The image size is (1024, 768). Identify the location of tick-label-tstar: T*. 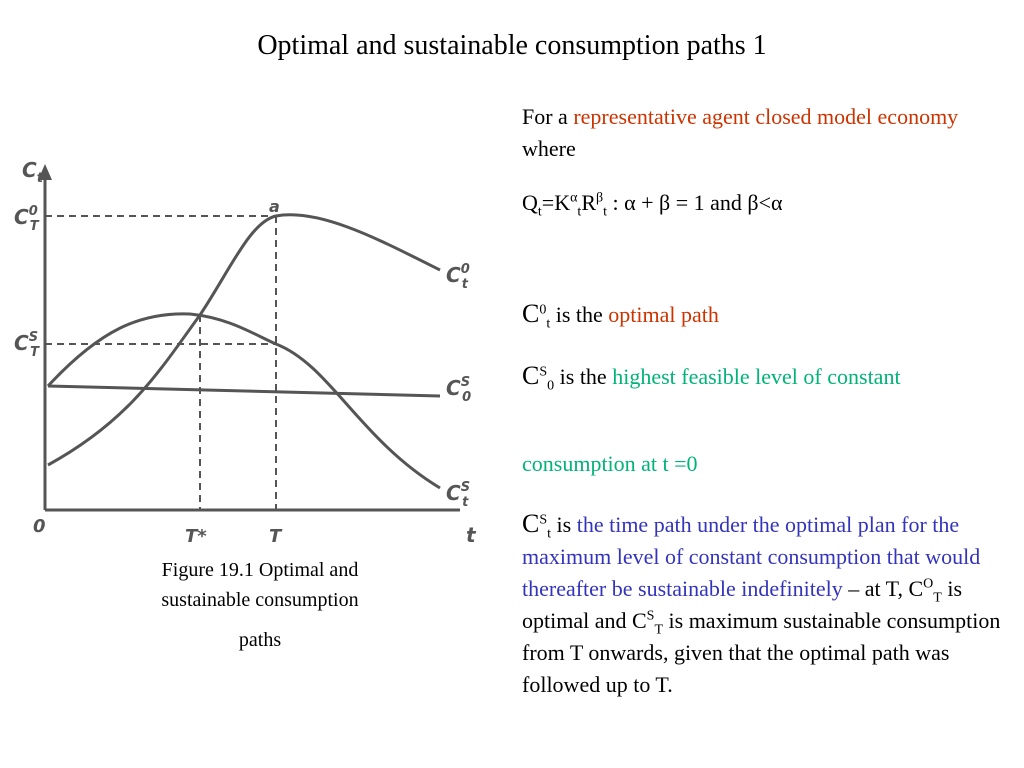
(196, 536).